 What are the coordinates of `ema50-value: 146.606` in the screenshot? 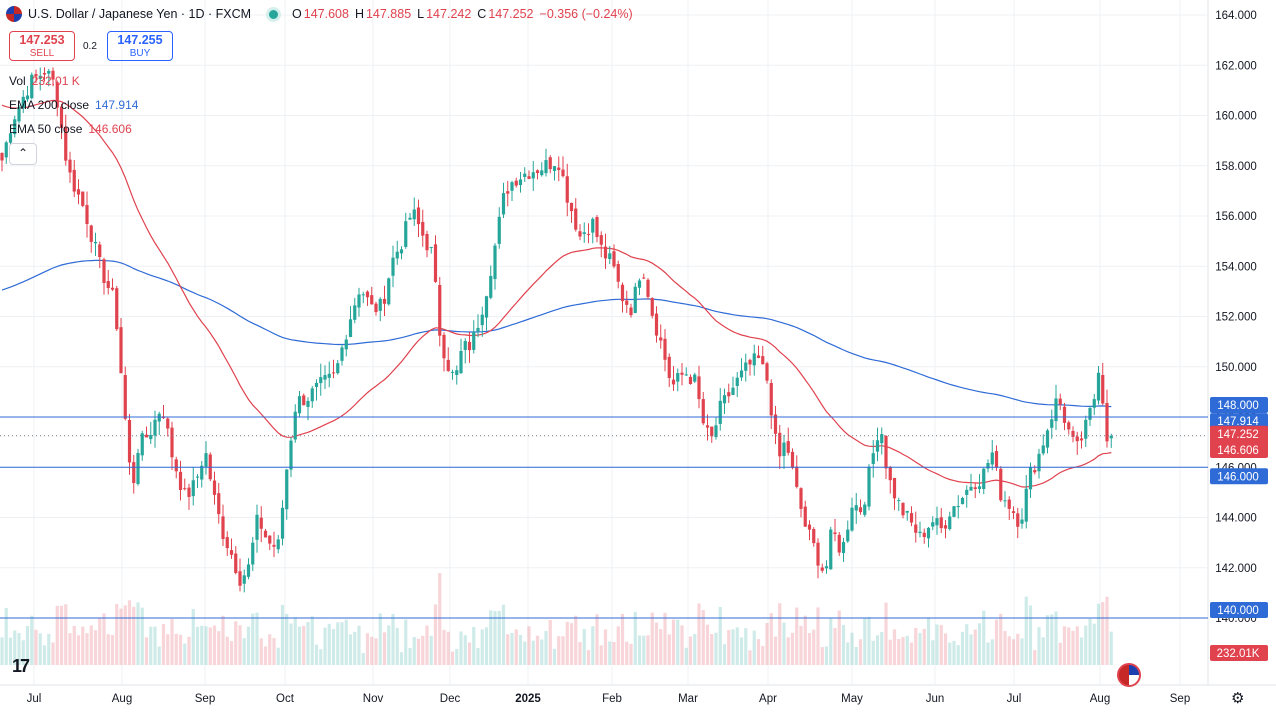 It's located at (110, 129).